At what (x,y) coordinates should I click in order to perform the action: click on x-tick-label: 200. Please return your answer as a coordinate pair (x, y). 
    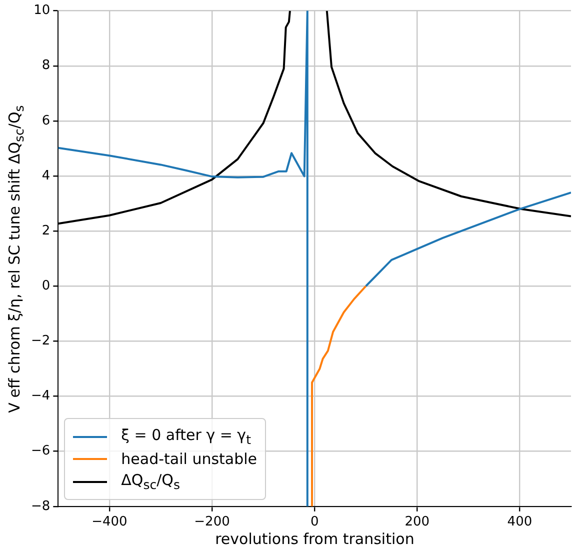
    Looking at the image, I should click on (417, 522).